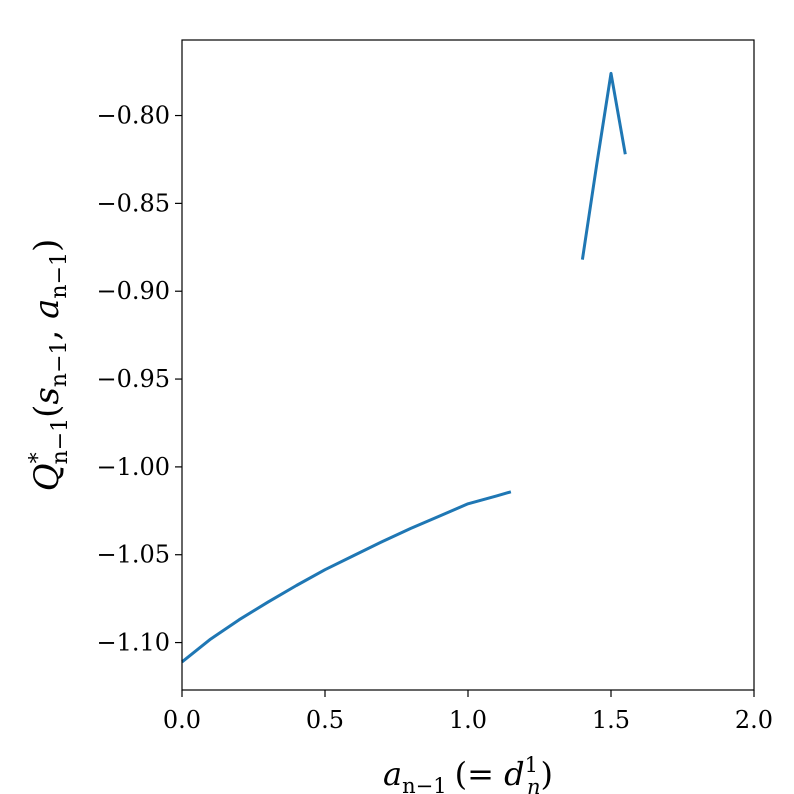 The width and height of the screenshot is (794, 794). I want to click on y-tick-label: −0.85, so click(133, 203).